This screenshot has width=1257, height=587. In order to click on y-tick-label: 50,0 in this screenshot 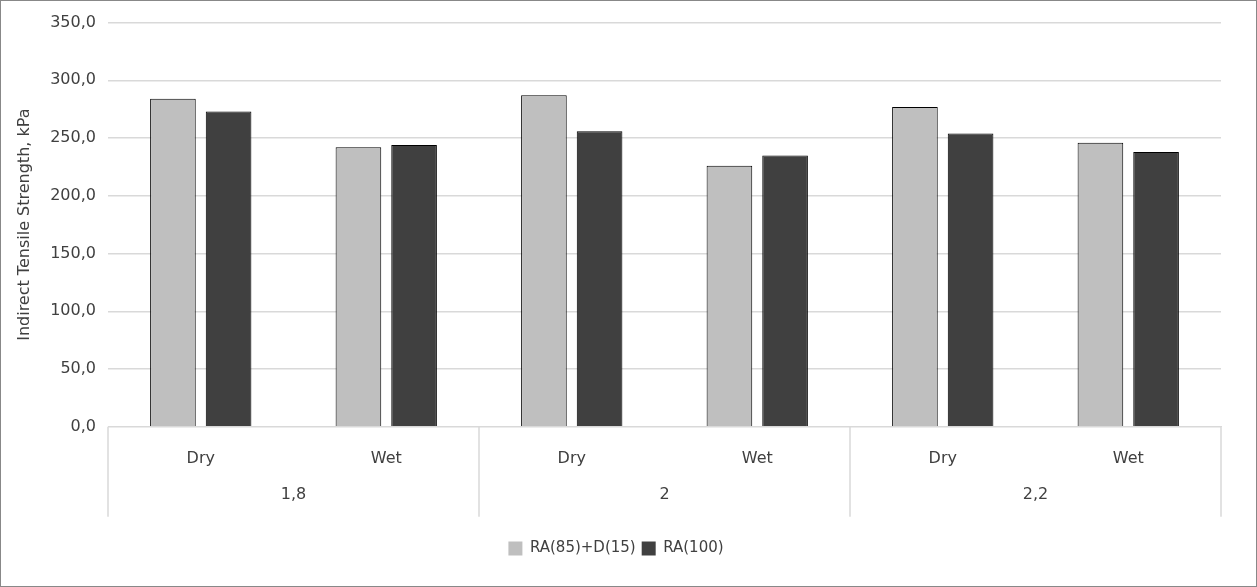, I will do `click(78, 368)`.